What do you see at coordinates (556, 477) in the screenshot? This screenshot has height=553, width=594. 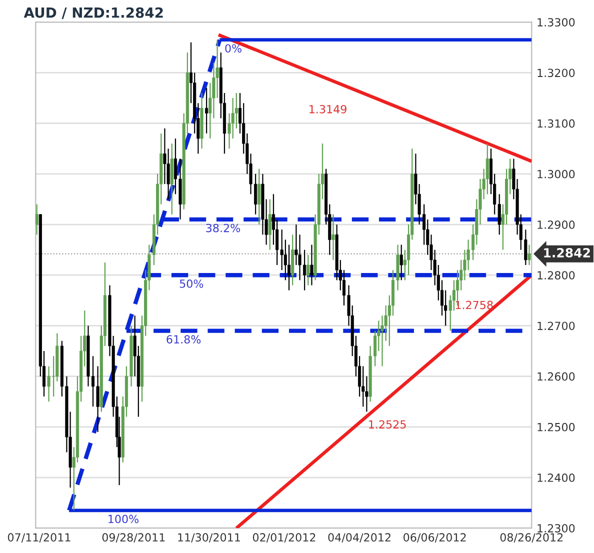 I see `y-tick-label: 1.2400` at bounding box center [556, 477].